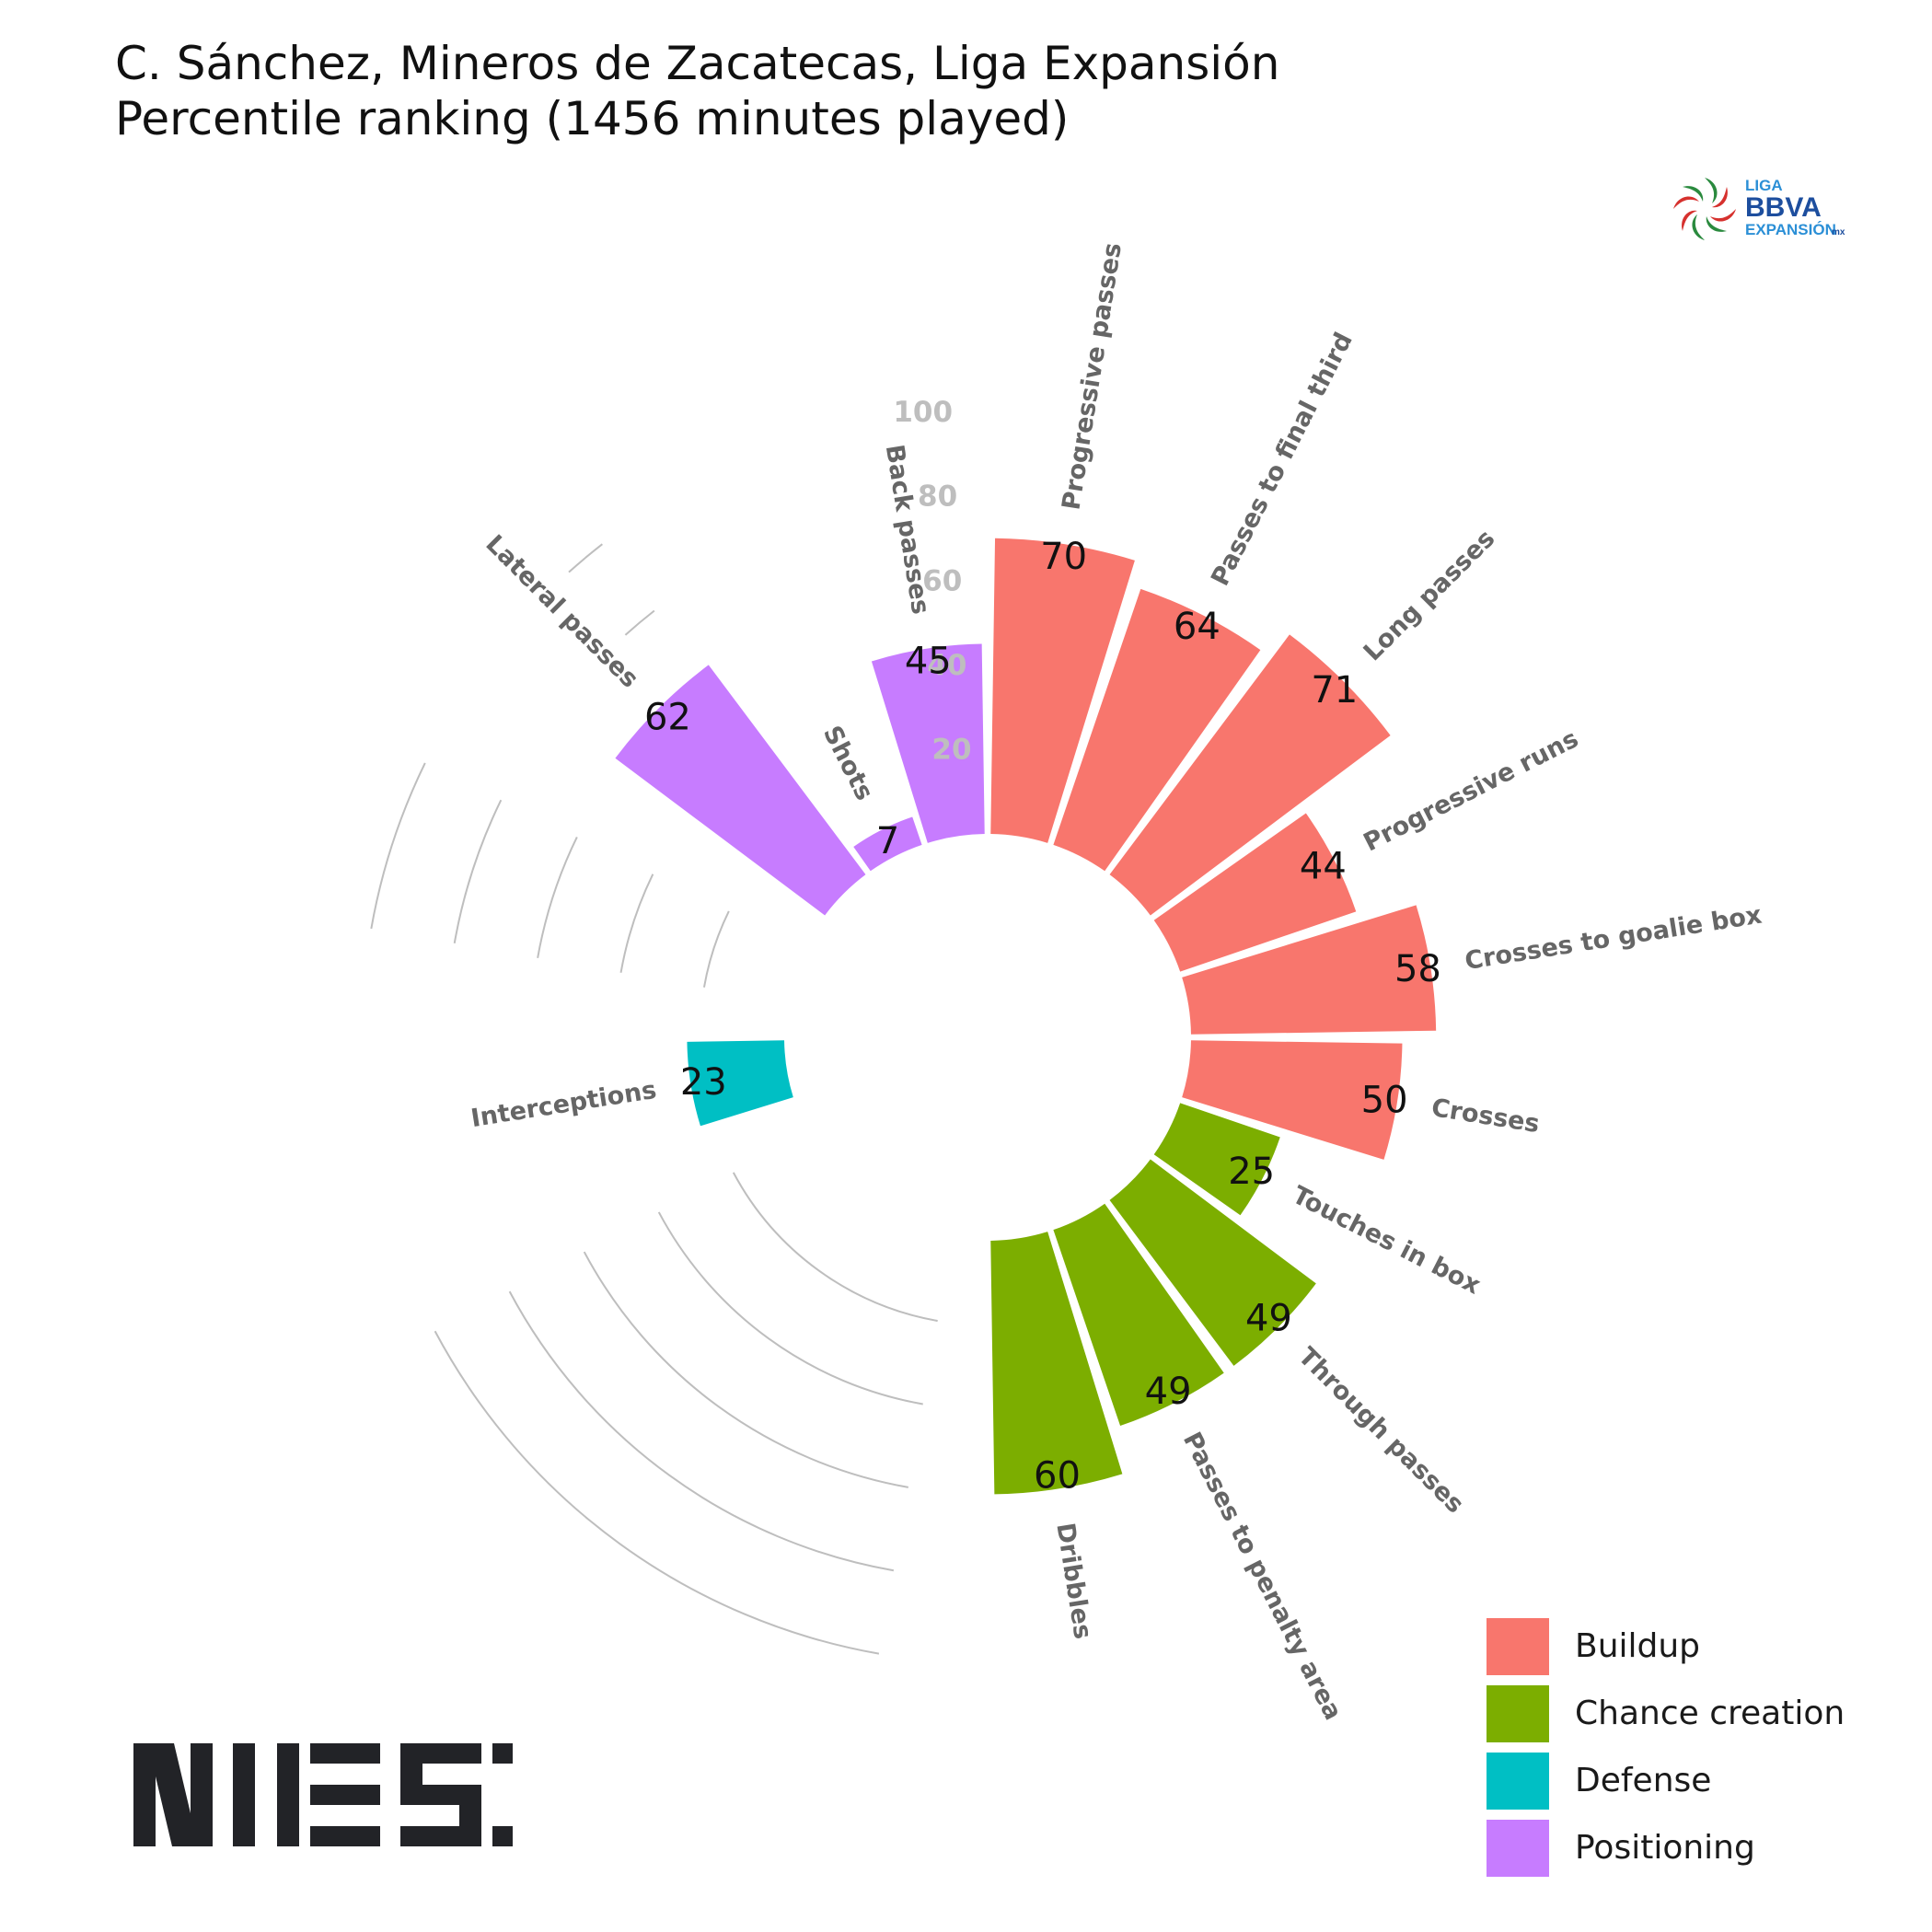  What do you see at coordinates (1063, 557) in the screenshot?
I see `value-label: 70` at bounding box center [1063, 557].